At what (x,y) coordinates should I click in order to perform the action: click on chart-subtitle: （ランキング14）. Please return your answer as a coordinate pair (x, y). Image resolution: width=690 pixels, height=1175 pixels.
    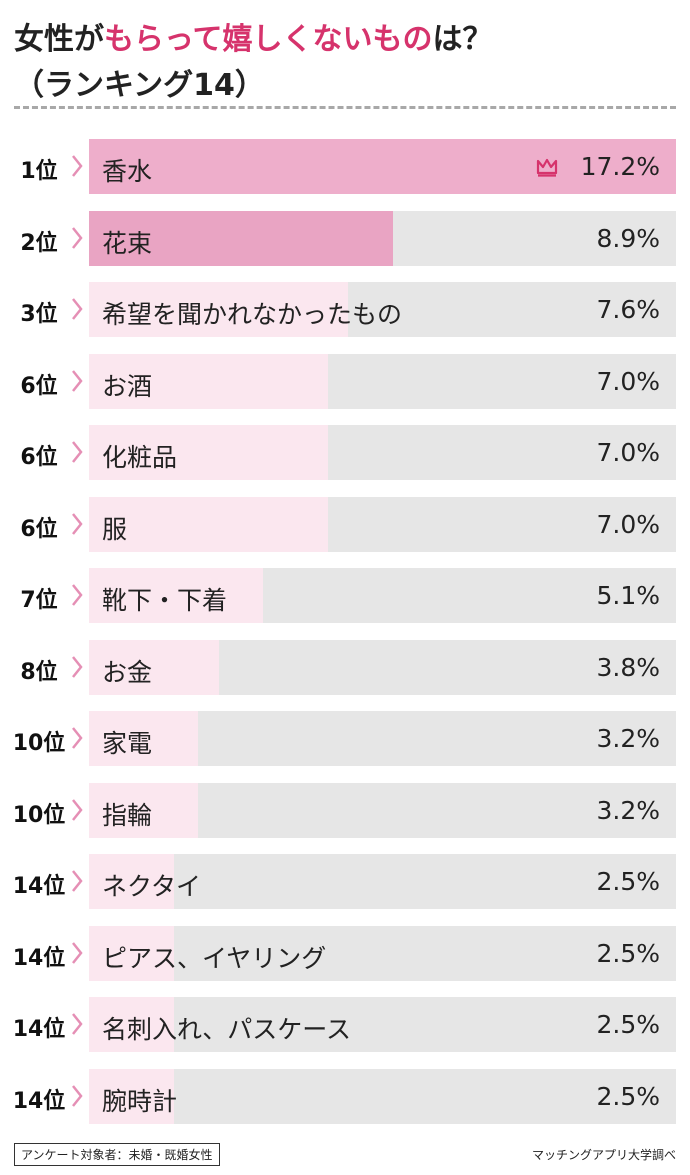
    Looking at the image, I should click on (139, 85).